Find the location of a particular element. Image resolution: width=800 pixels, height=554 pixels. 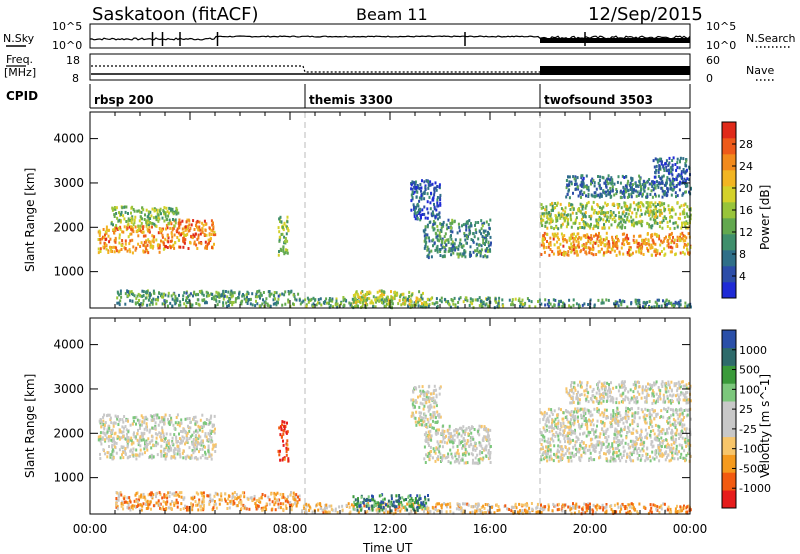

nsky-label: N.Sky is located at coordinates (19, 38).